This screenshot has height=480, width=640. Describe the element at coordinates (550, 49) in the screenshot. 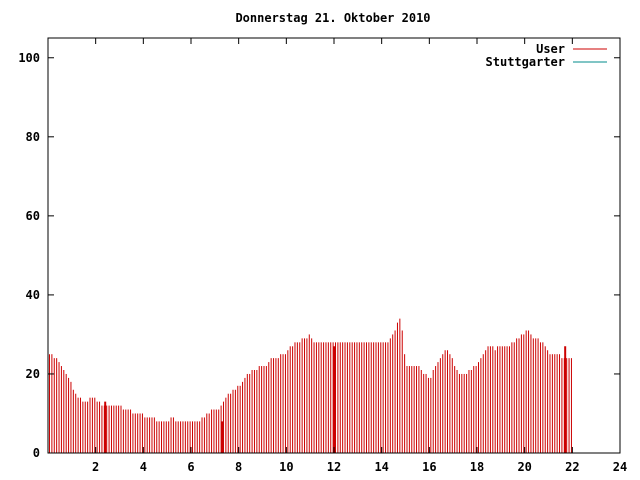

I see `legend-label: User` at that location.